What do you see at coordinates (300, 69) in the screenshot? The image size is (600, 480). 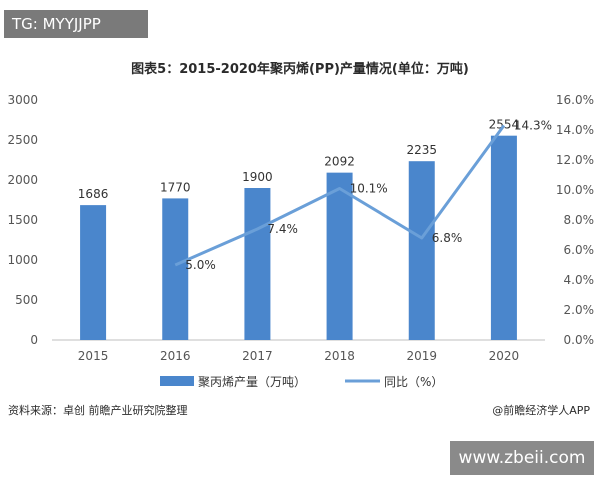 I see `chart-title: 图表5：2015-2020年聚丙烯(PP)产量情况(单位：万吨)` at bounding box center [300, 69].